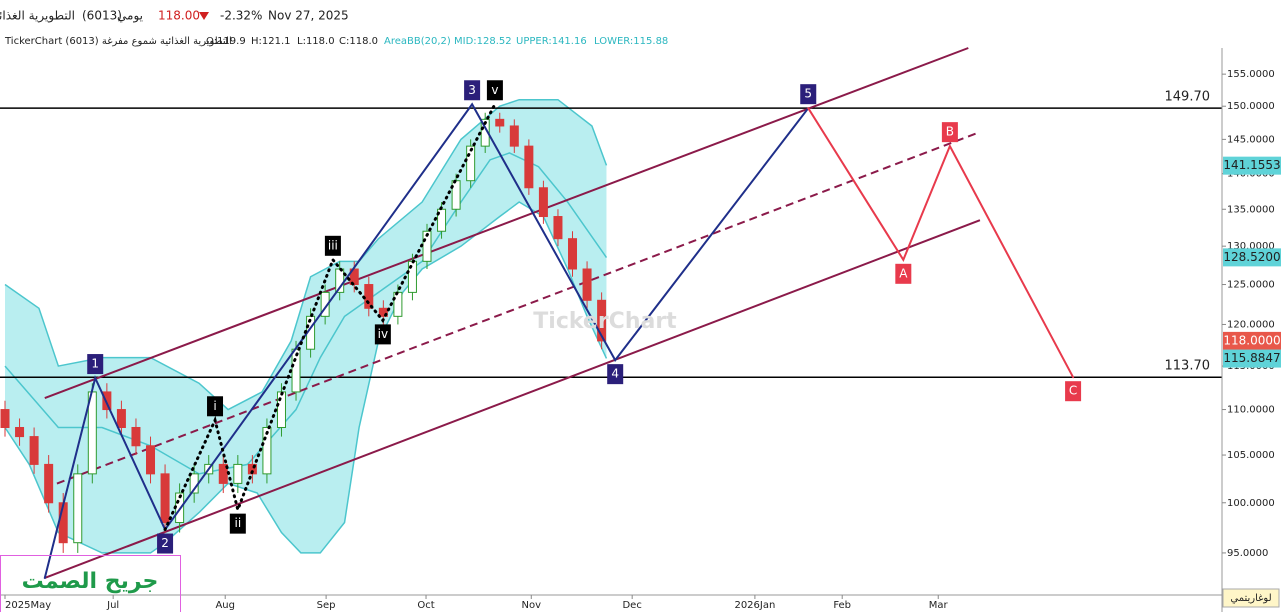  Describe the element at coordinates (551, 41) in the screenshot. I see `indicator-upper: UPPER:141.16` at that location.